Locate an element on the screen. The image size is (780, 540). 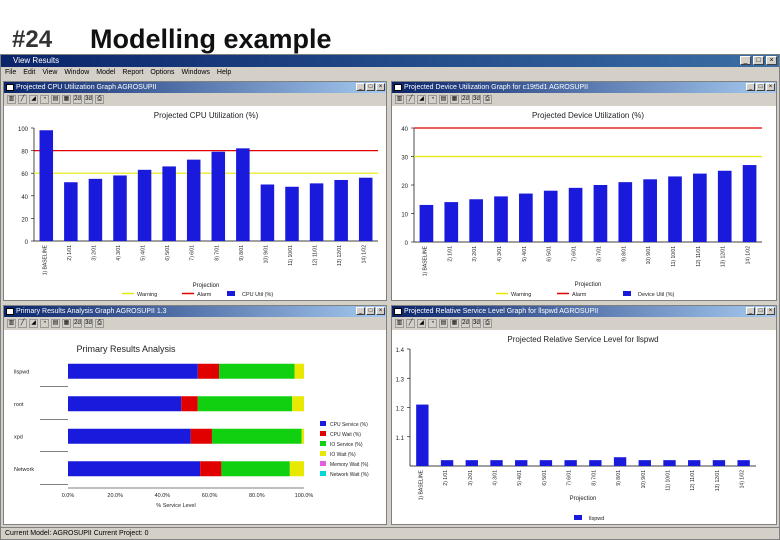
chart-window-icon is located at coordinates (10, 87).